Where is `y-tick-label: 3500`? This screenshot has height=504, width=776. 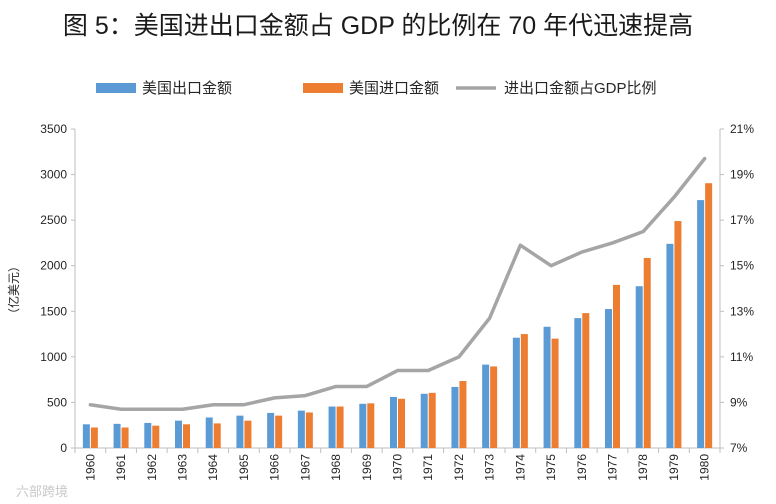
y-tick-label: 3500 is located at coordinates (53, 129).